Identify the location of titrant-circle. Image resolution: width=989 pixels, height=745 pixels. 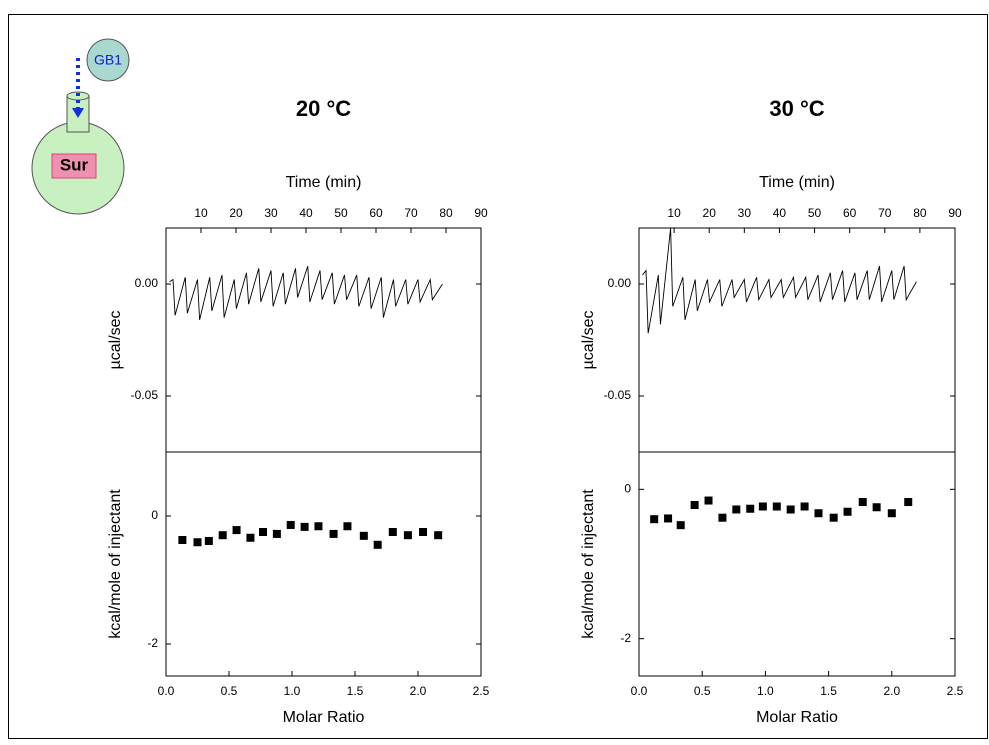
(108, 60).